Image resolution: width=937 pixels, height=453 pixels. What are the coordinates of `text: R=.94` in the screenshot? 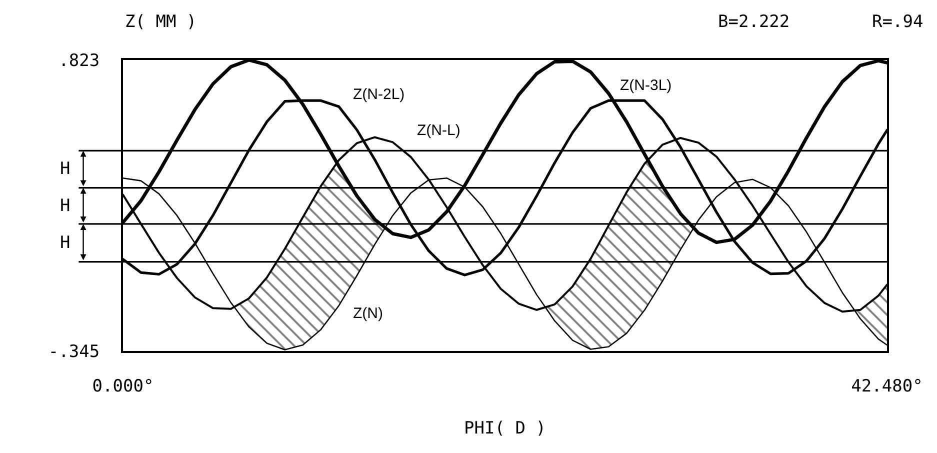 It's located at (898, 22).